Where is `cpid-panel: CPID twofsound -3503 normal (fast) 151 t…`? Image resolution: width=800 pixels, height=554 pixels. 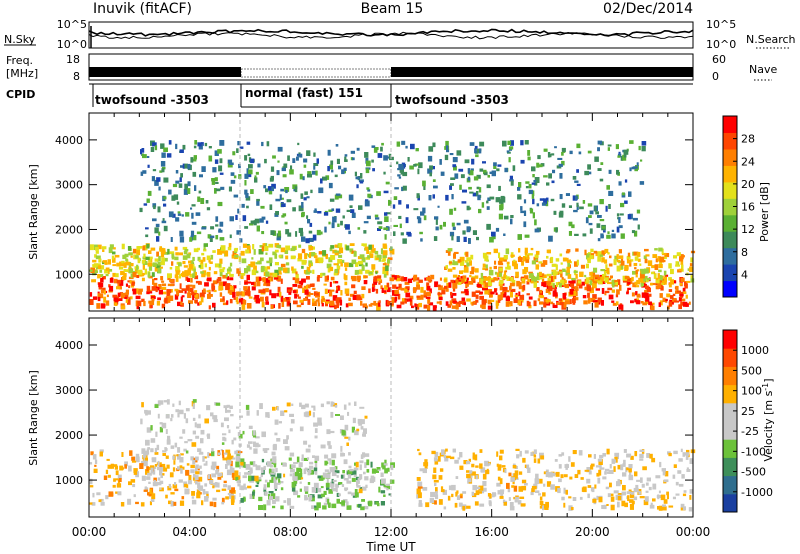 cpid-panel: CPID twofsound -3503 normal (fast) 151 t… is located at coordinates (349, 95).